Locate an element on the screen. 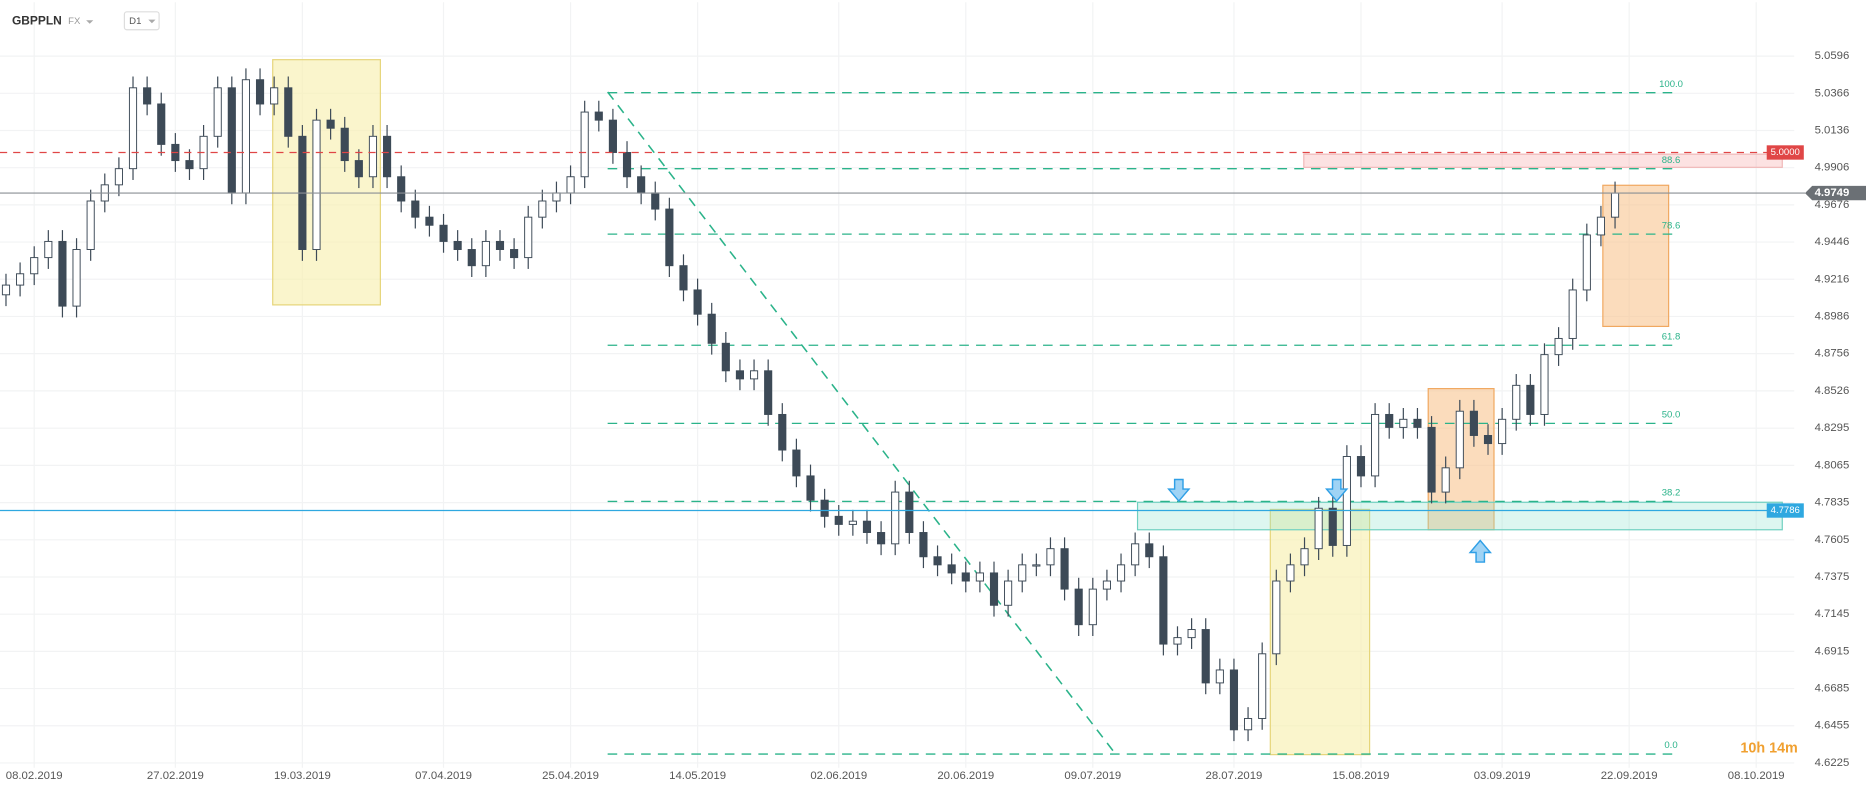  arrows is located at coordinates (1329, 520).